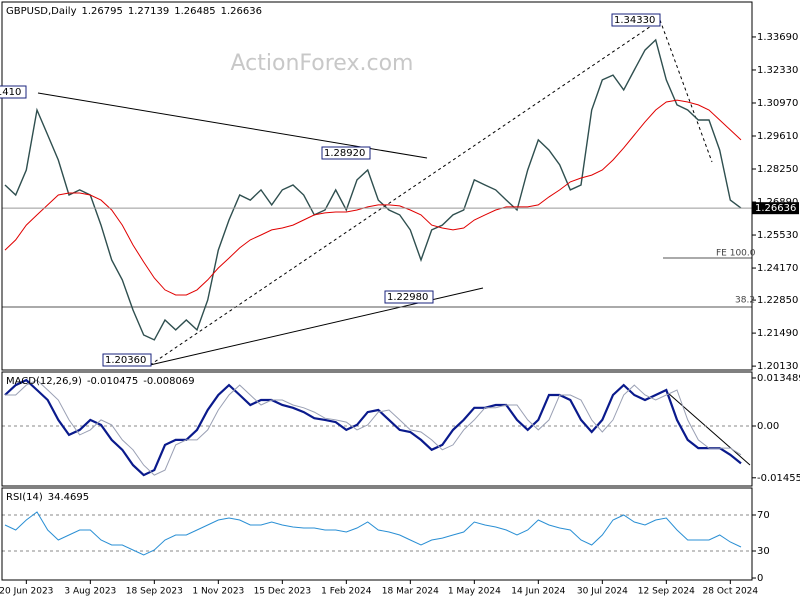 The image size is (800, 600). What do you see at coordinates (768, 426) in the screenshot?
I see `y-tick-label: 0.00` at bounding box center [768, 426].